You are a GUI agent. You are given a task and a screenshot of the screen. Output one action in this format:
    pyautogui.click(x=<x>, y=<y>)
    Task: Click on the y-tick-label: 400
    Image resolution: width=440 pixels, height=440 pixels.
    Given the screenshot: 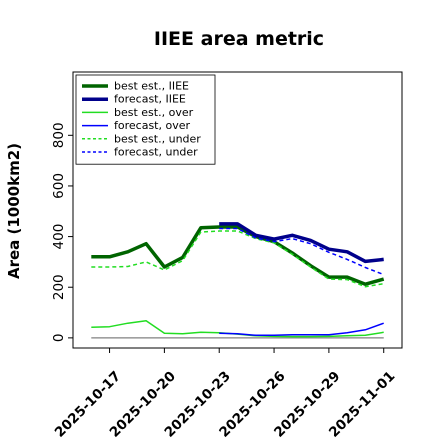 What is the action you would take?
    pyautogui.click(x=59, y=237)
    